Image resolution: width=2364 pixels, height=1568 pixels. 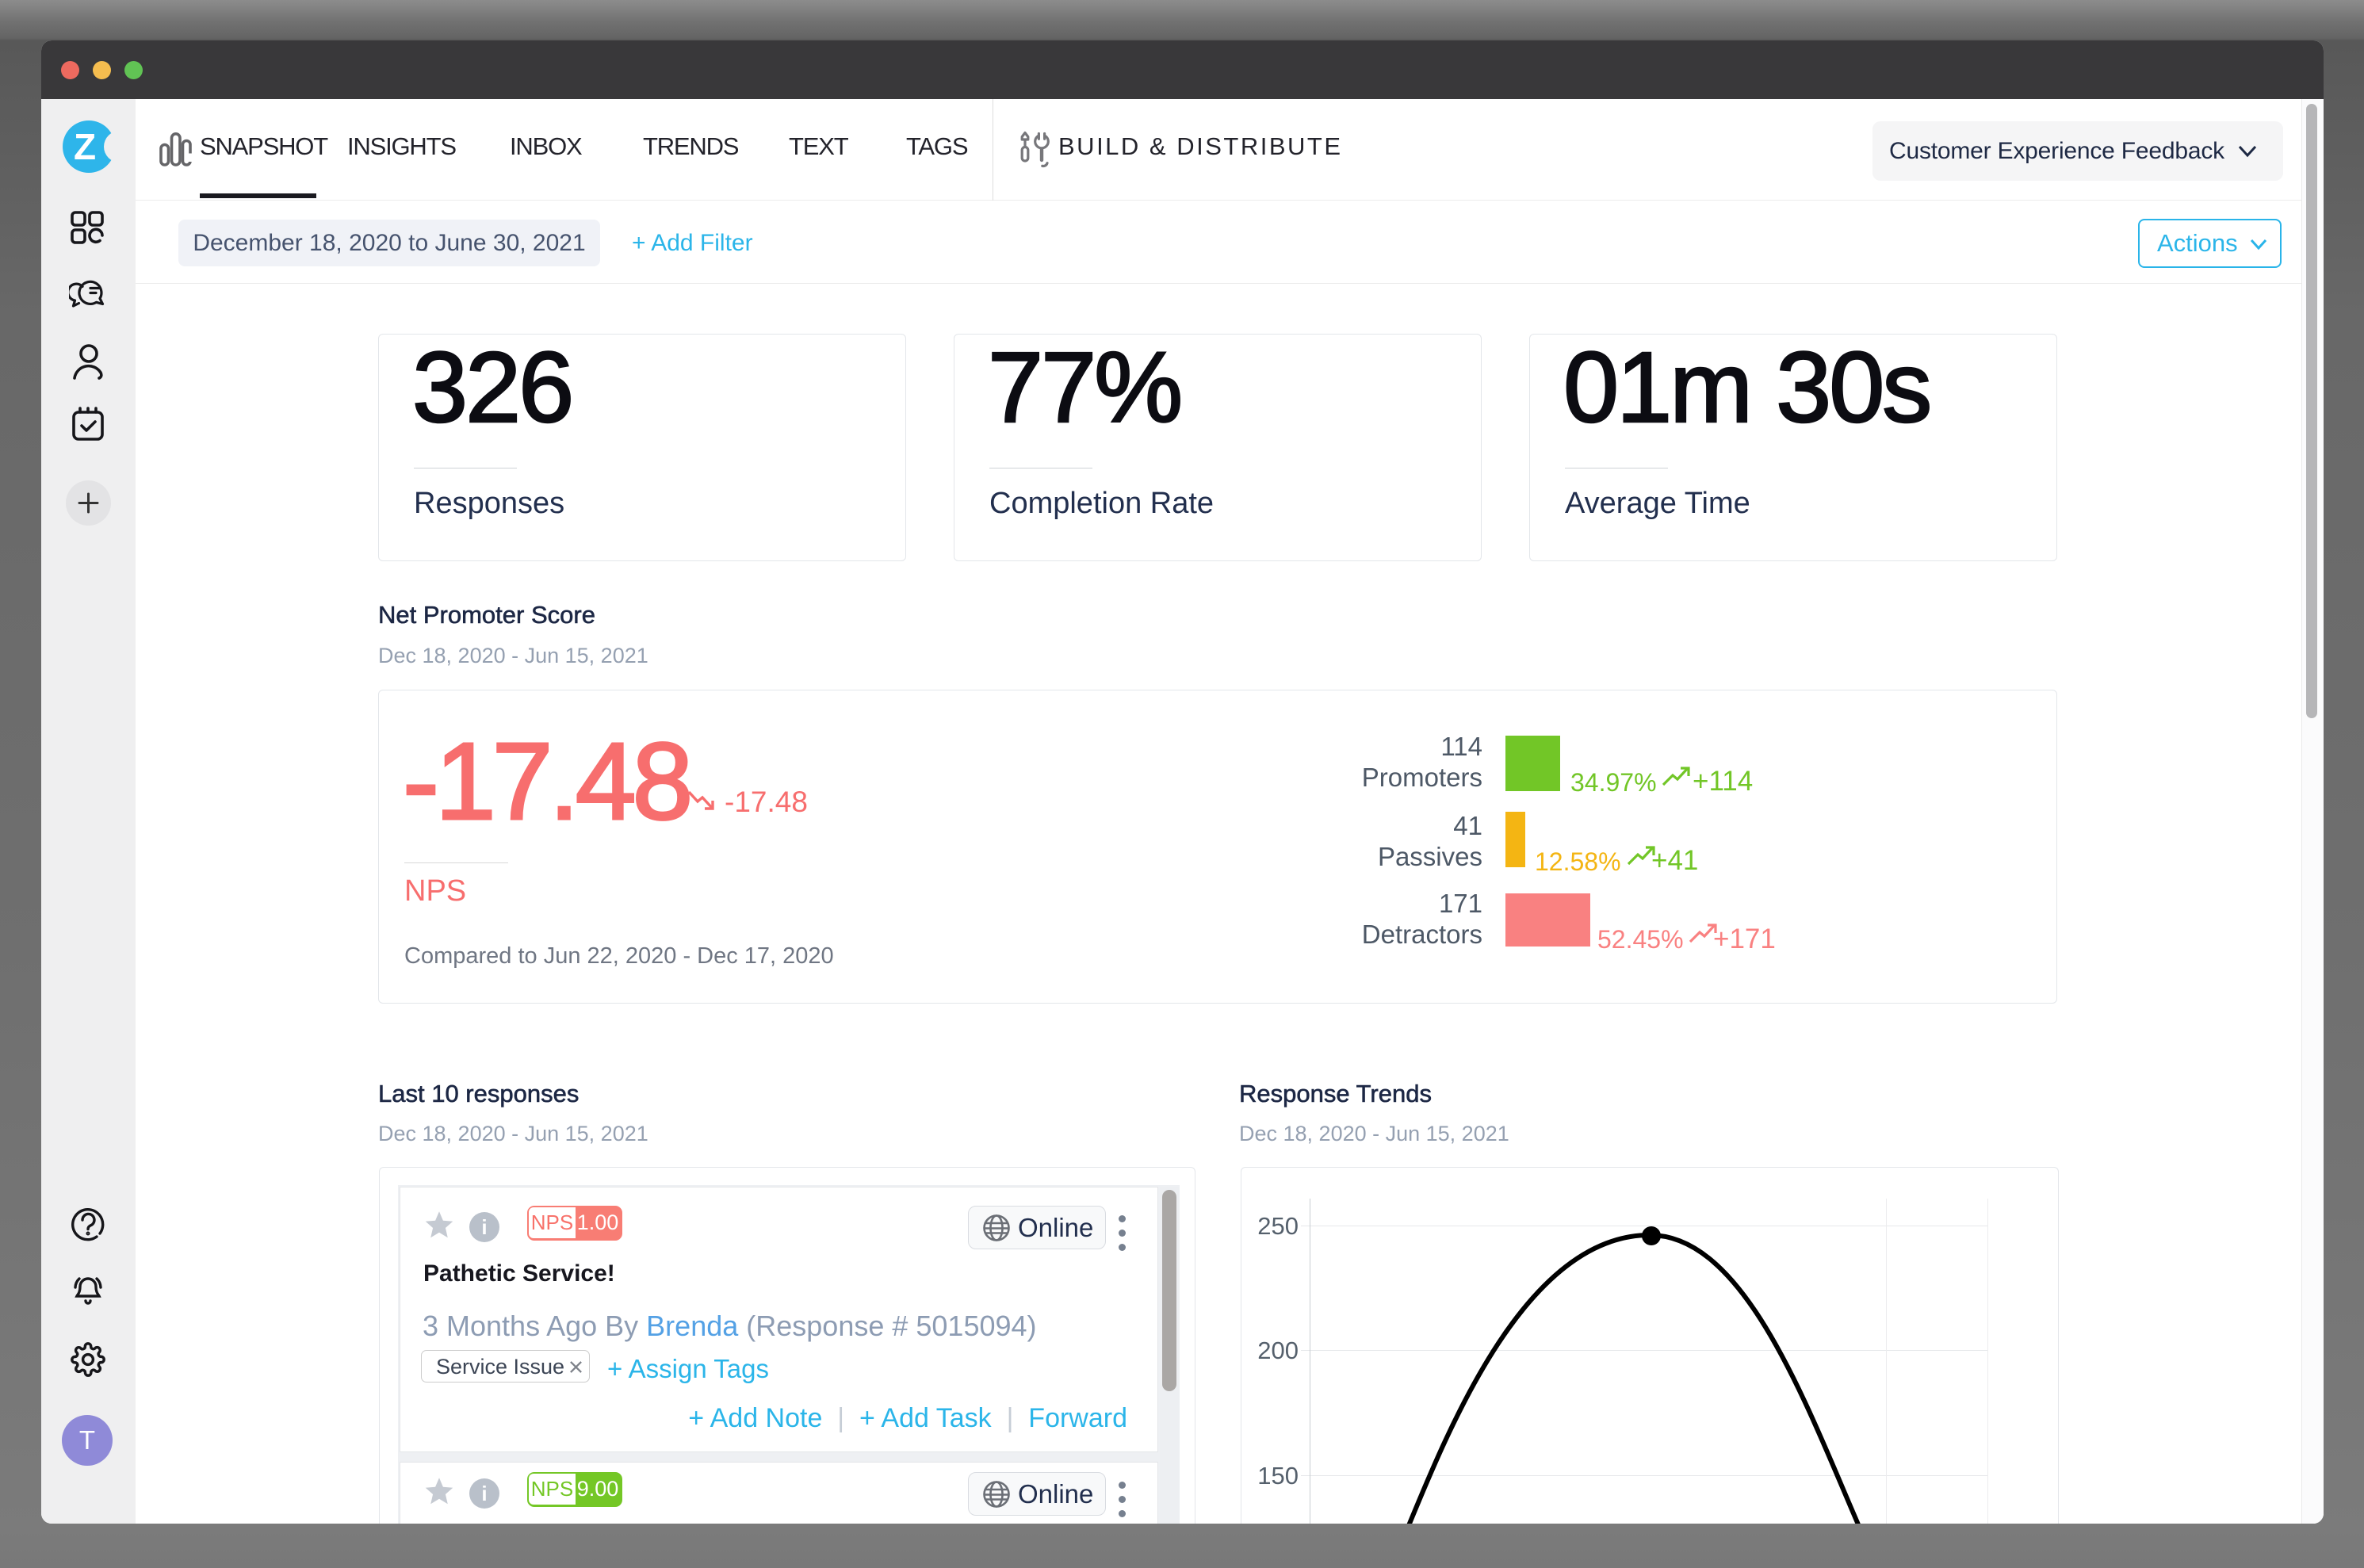 What do you see at coordinates (85, 146) in the screenshot?
I see `svg-text: Z` at bounding box center [85, 146].